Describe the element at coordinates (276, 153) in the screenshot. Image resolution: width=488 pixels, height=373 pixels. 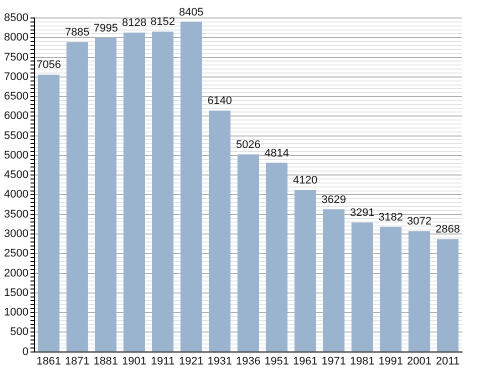
I see `data-label: 4814` at that location.